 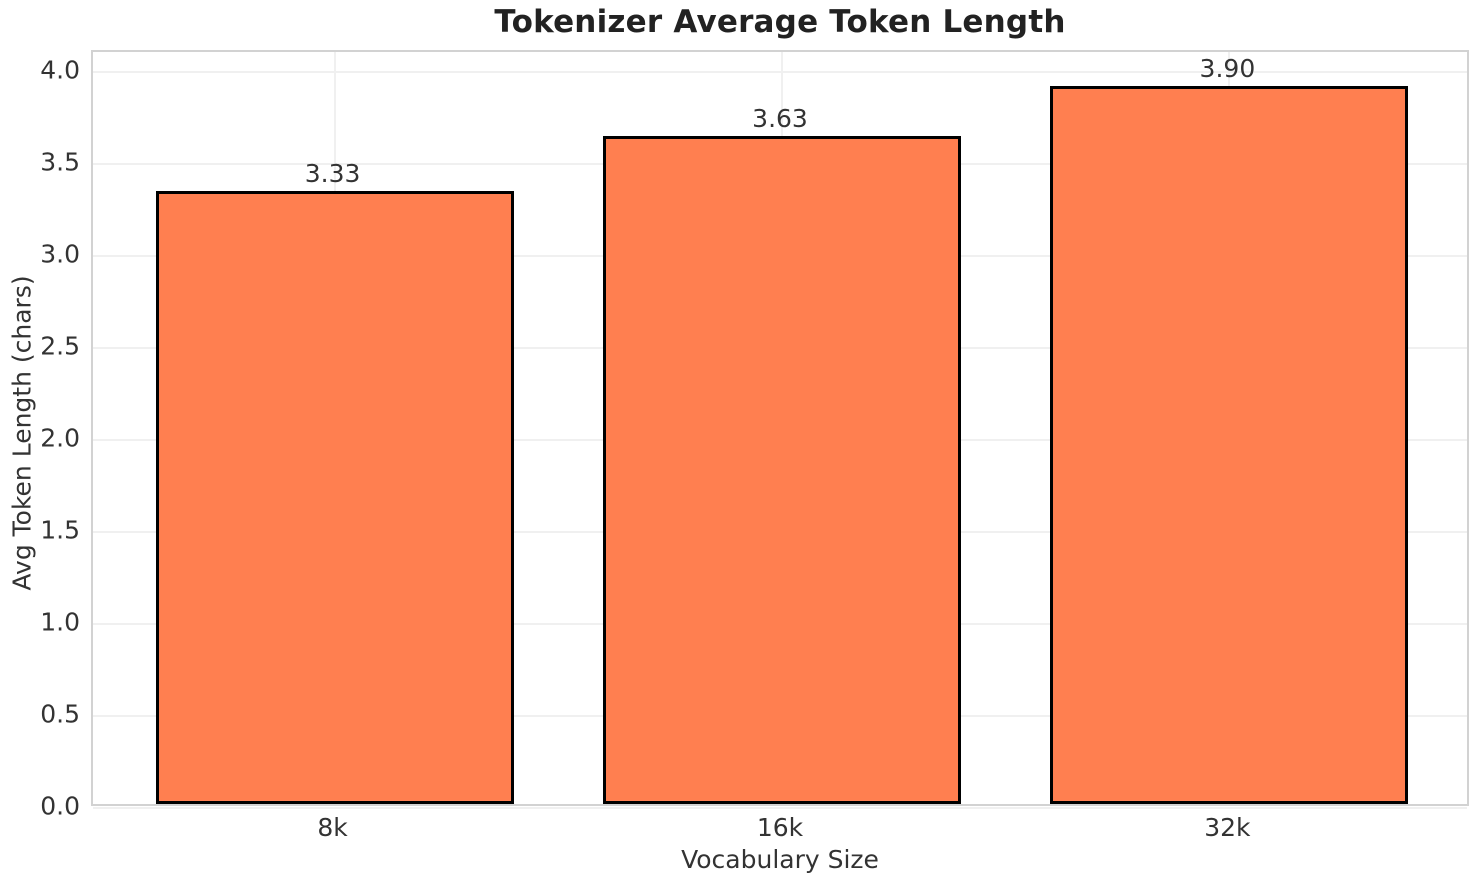 I want to click on x-tick-label-16k: 16k, so click(x=780, y=827).